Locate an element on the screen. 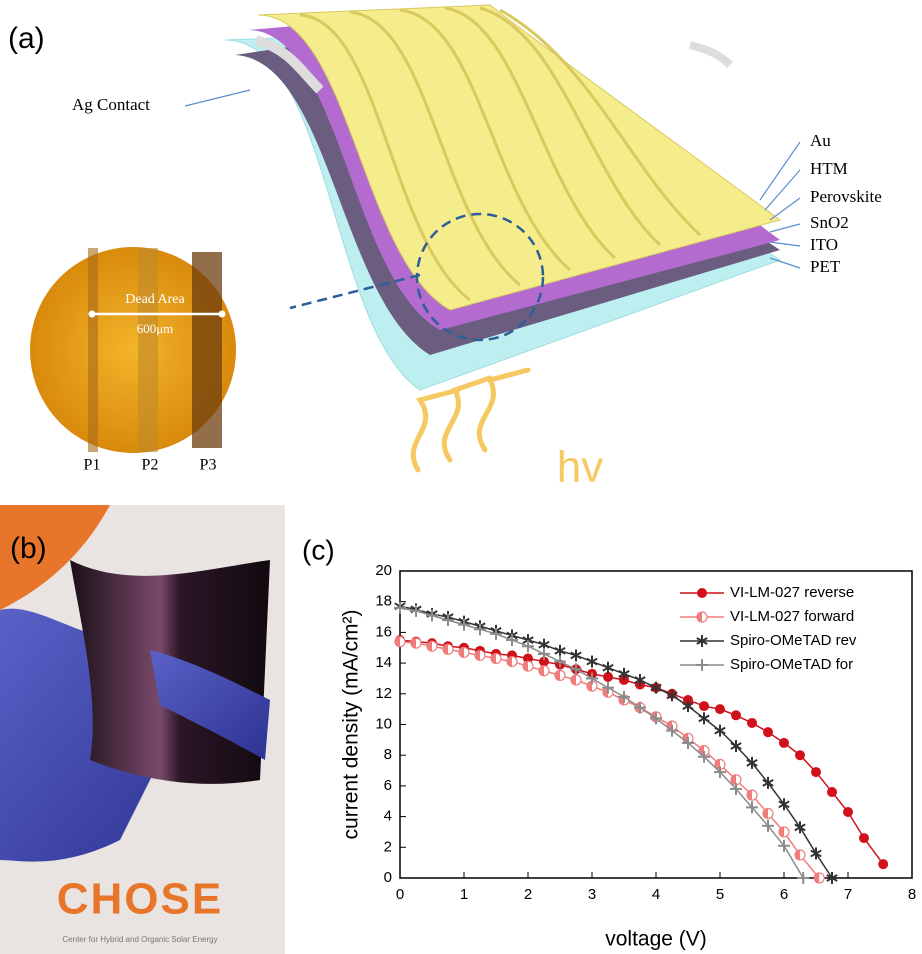  layer-label: ITO is located at coordinates (824, 244).